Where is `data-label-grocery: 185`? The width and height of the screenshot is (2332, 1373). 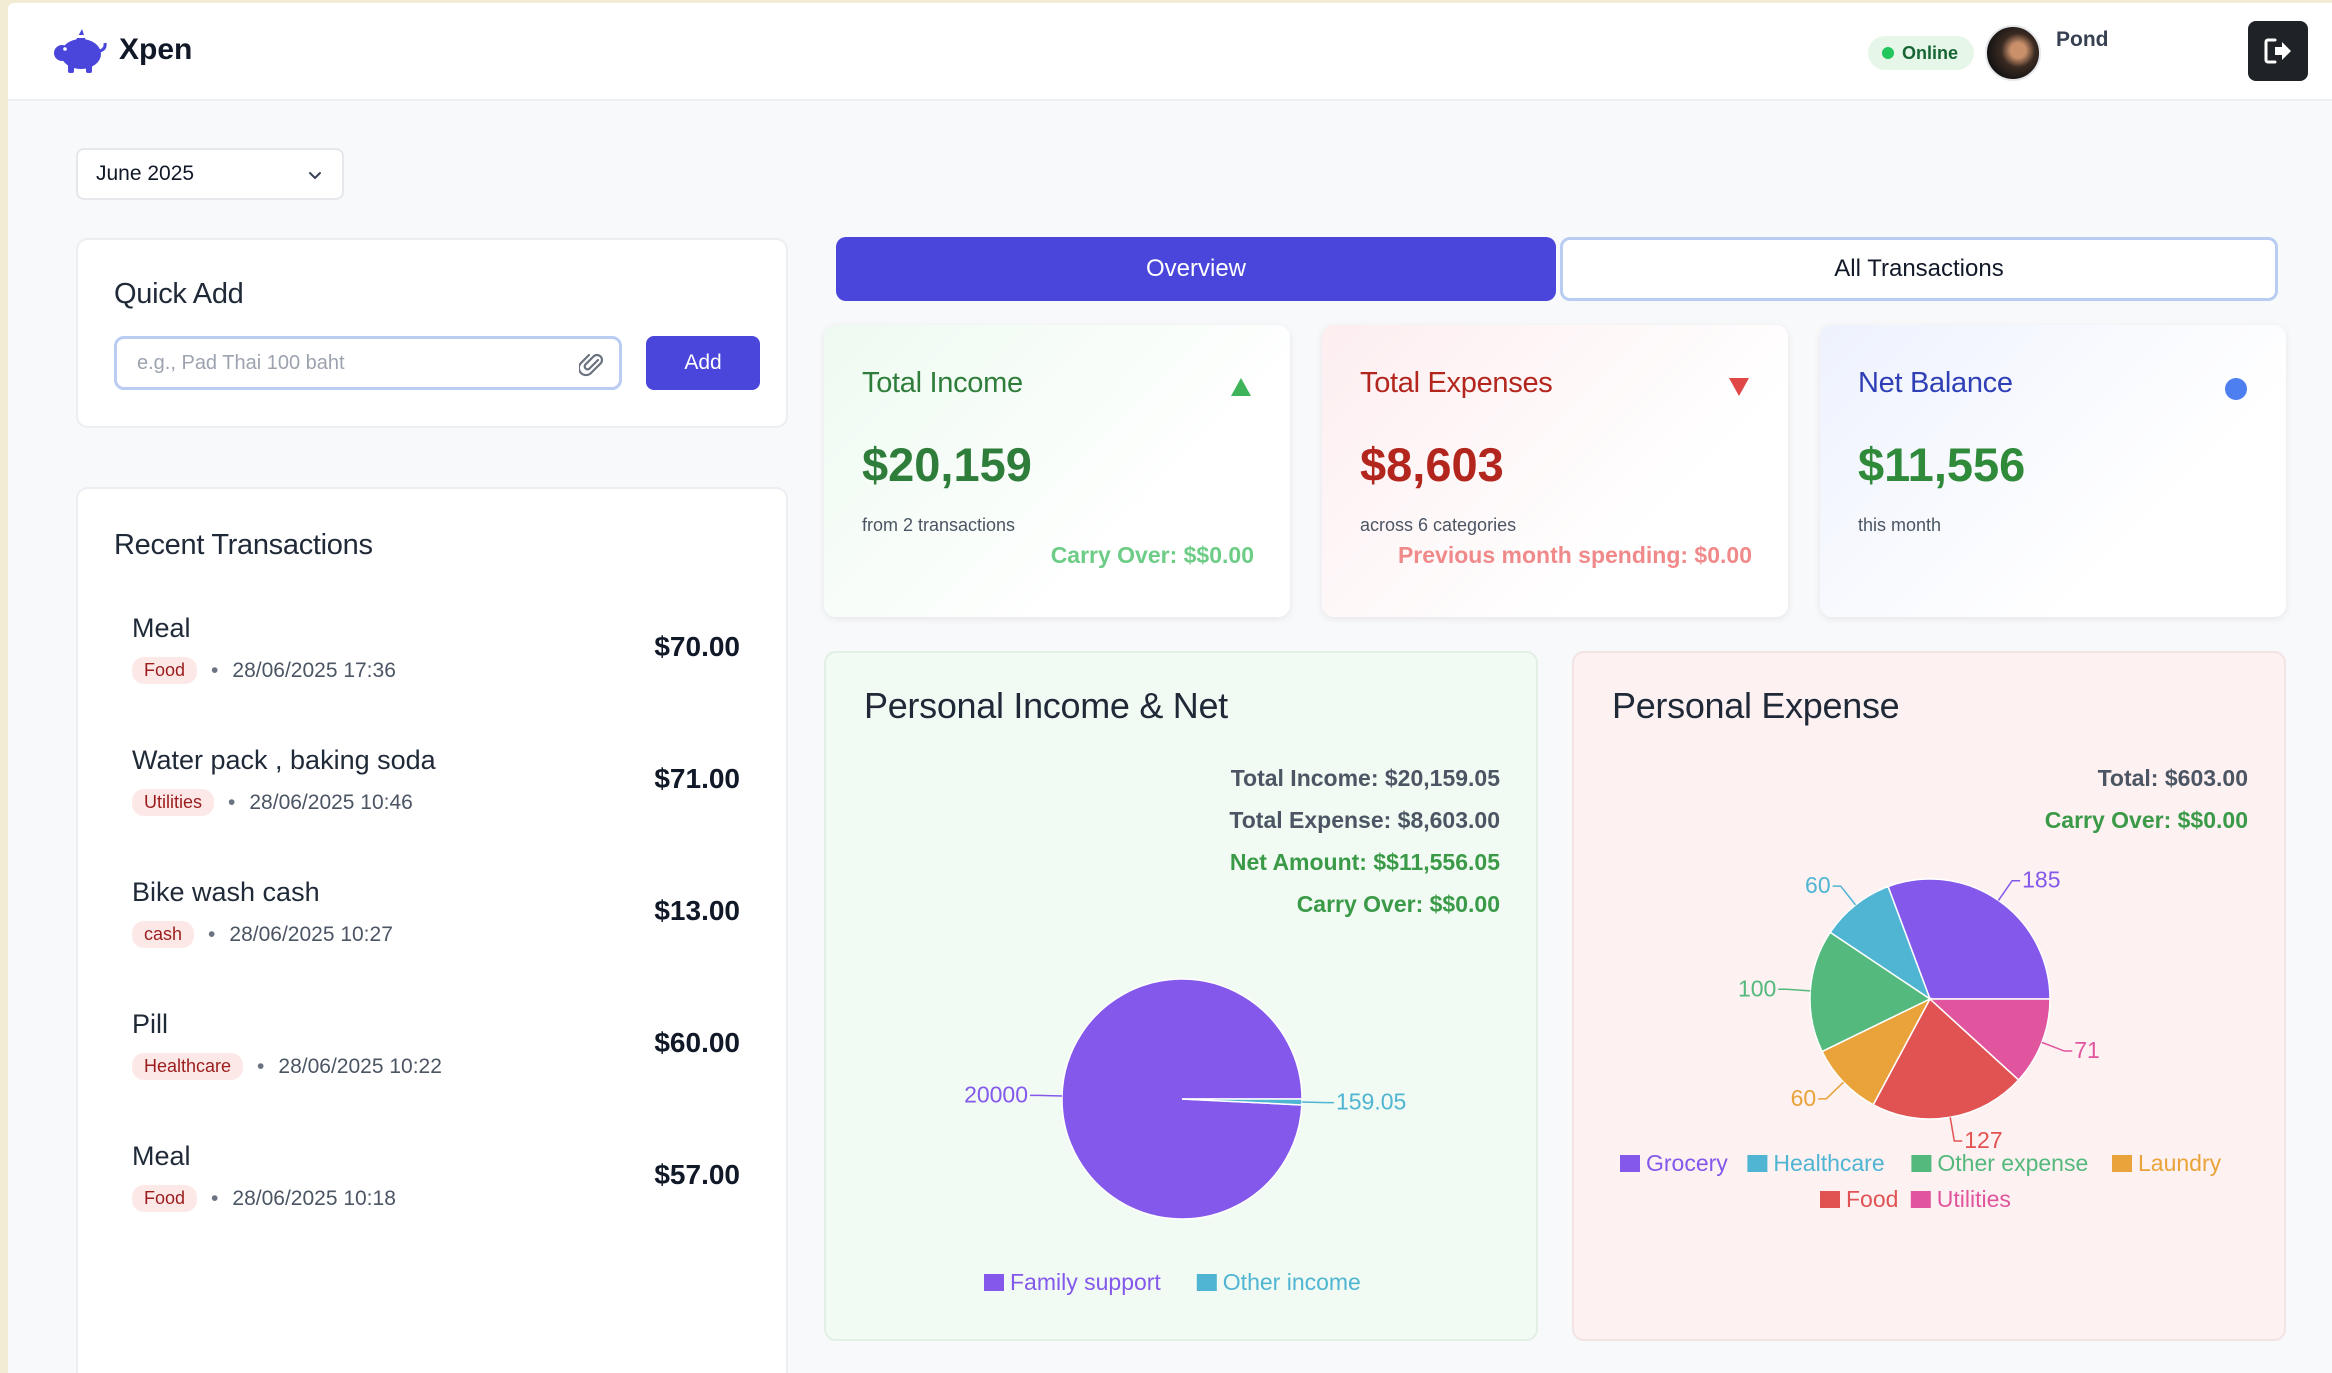 data-label-grocery: 185 is located at coordinates (2041, 880).